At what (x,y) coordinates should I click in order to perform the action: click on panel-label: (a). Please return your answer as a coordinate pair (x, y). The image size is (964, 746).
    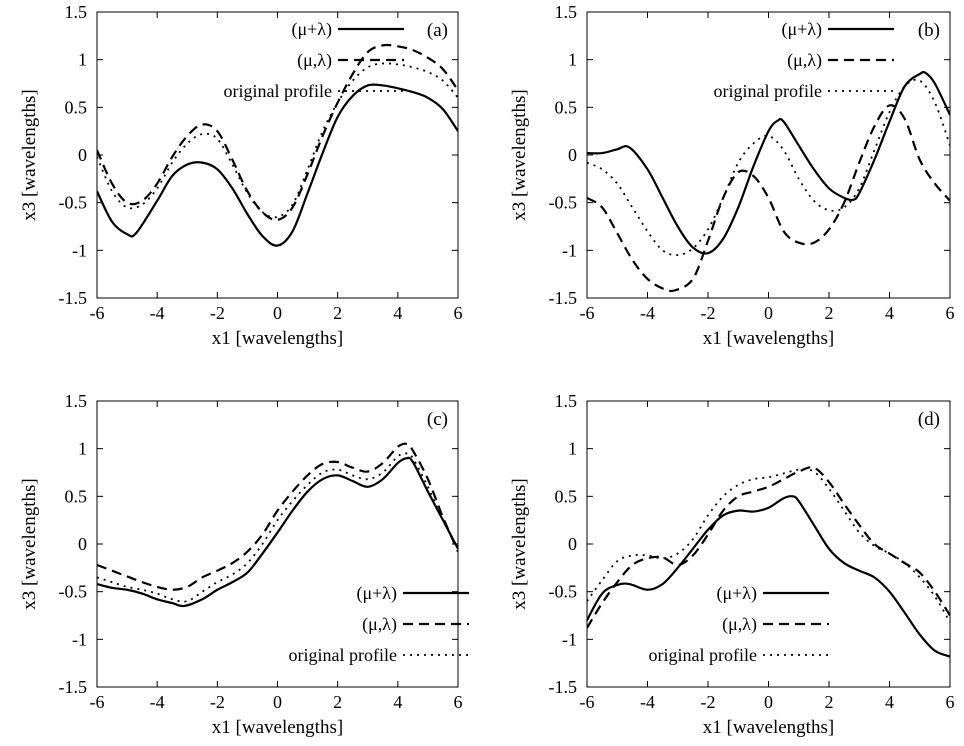
    Looking at the image, I should click on (437, 30).